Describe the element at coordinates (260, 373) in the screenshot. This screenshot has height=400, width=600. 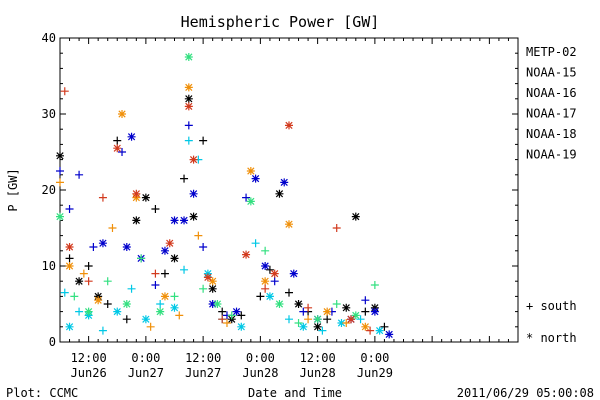
I see `x-tick-date-label: Jun28` at that location.